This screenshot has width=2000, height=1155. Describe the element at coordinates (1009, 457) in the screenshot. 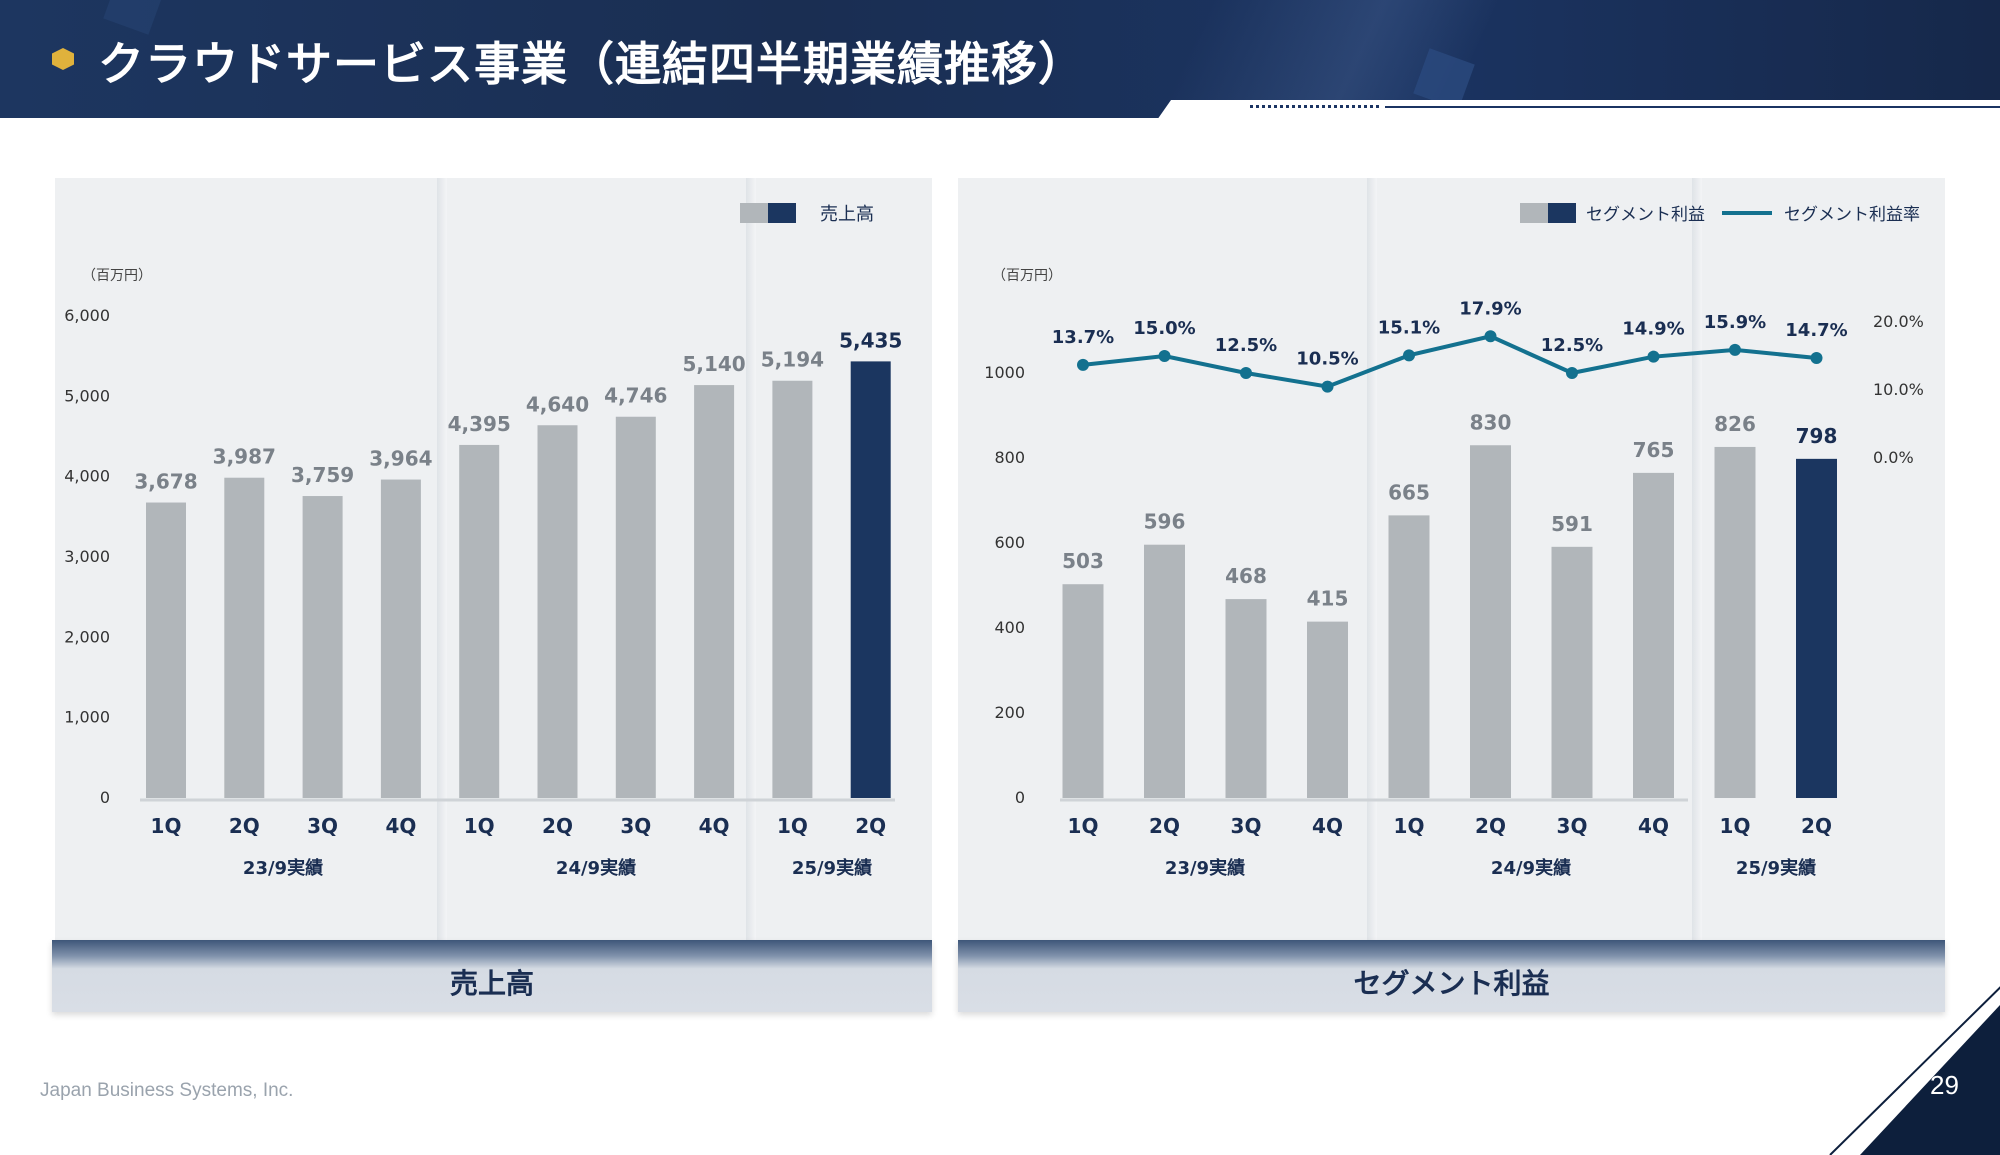

I see `y-tick-label: 800` at that location.